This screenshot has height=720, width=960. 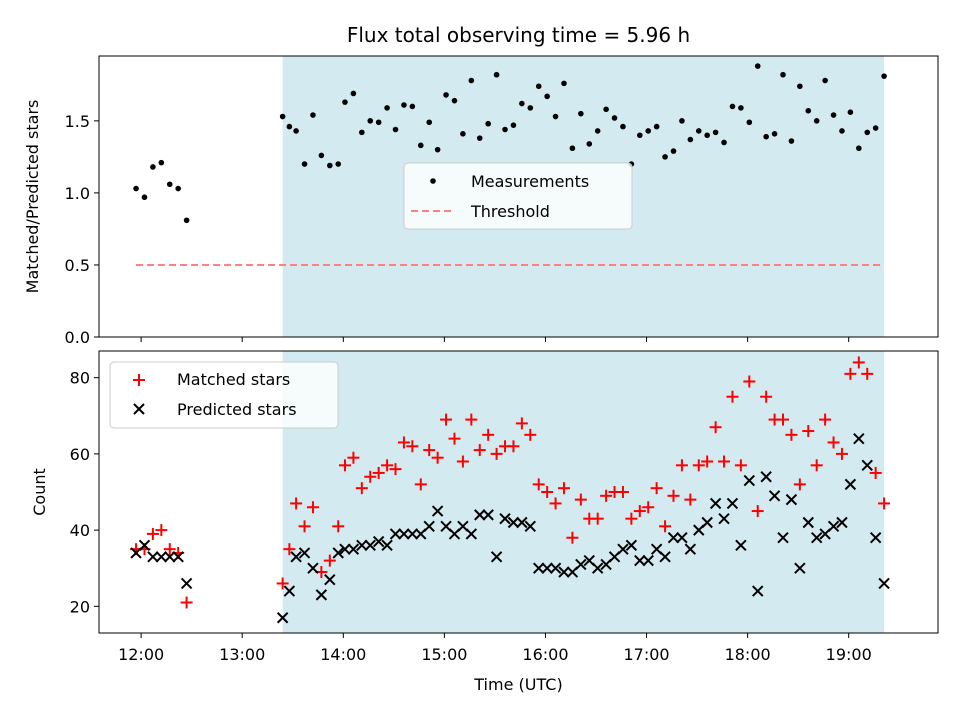 What do you see at coordinates (433, 181) in the screenshot?
I see `legend-measurements-marker` at bounding box center [433, 181].